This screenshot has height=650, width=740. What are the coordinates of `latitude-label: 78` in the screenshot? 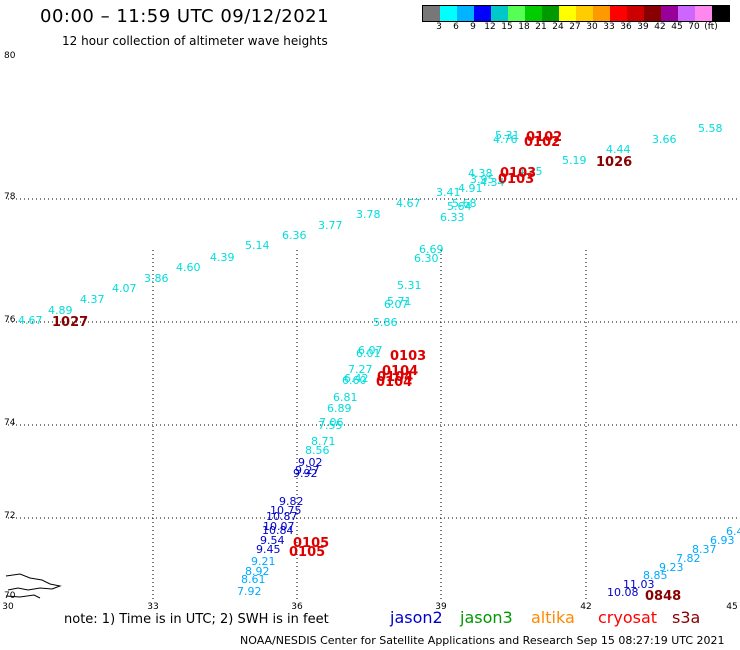 It's located at (10, 197).